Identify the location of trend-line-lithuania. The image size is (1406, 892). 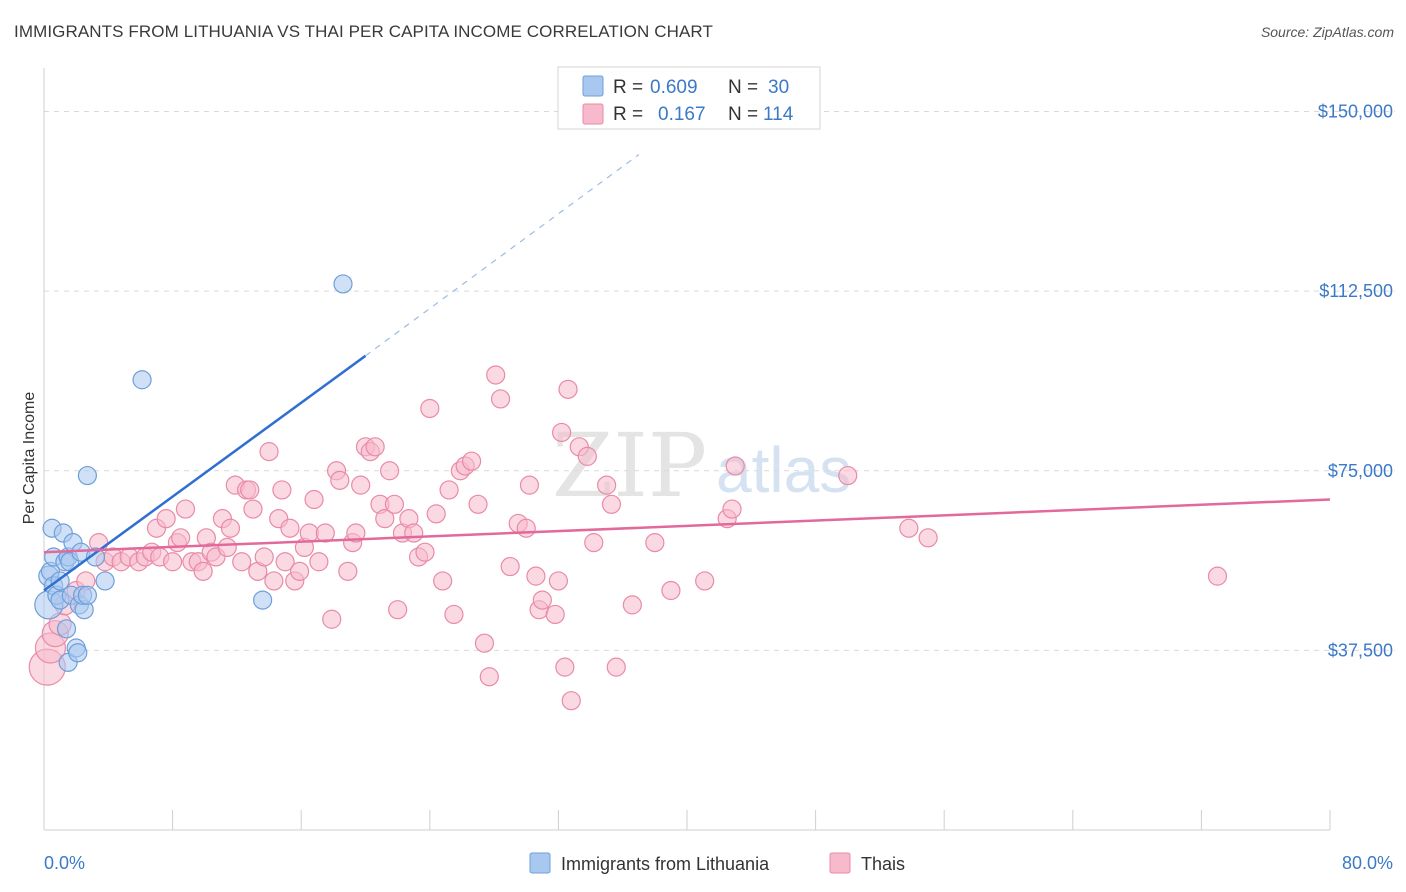
(205, 473).